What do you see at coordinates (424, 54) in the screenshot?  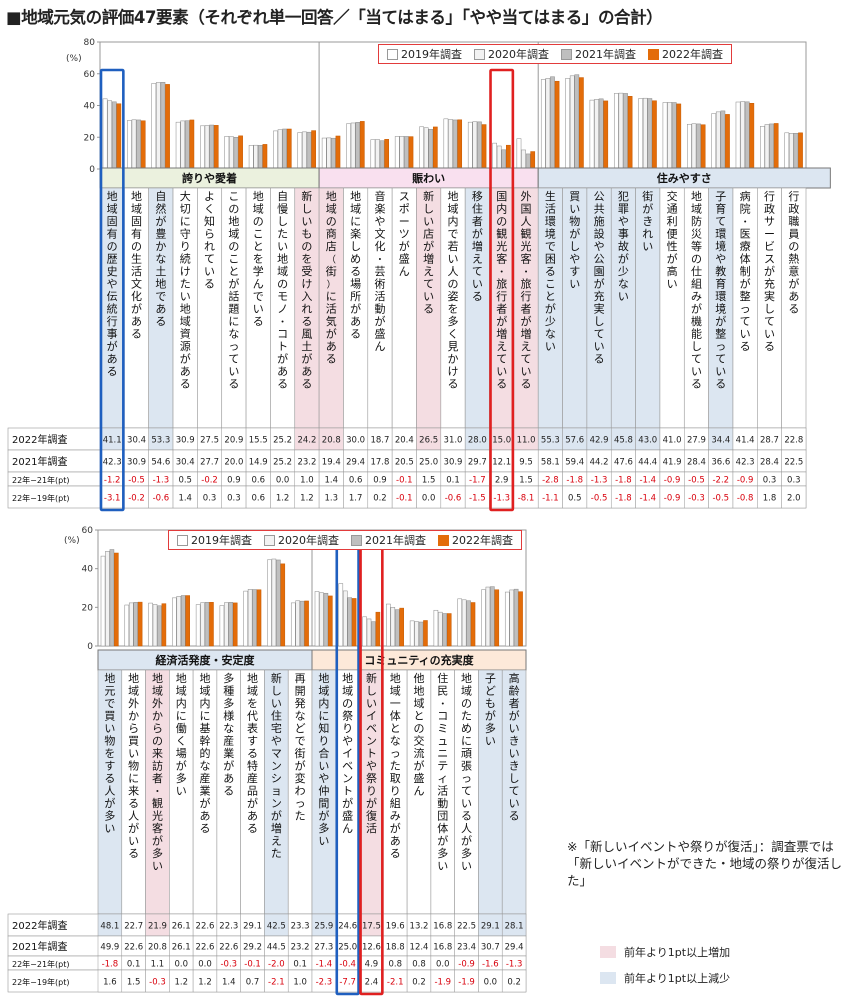 I see `legend-item: 2019年調査` at bounding box center [424, 54].